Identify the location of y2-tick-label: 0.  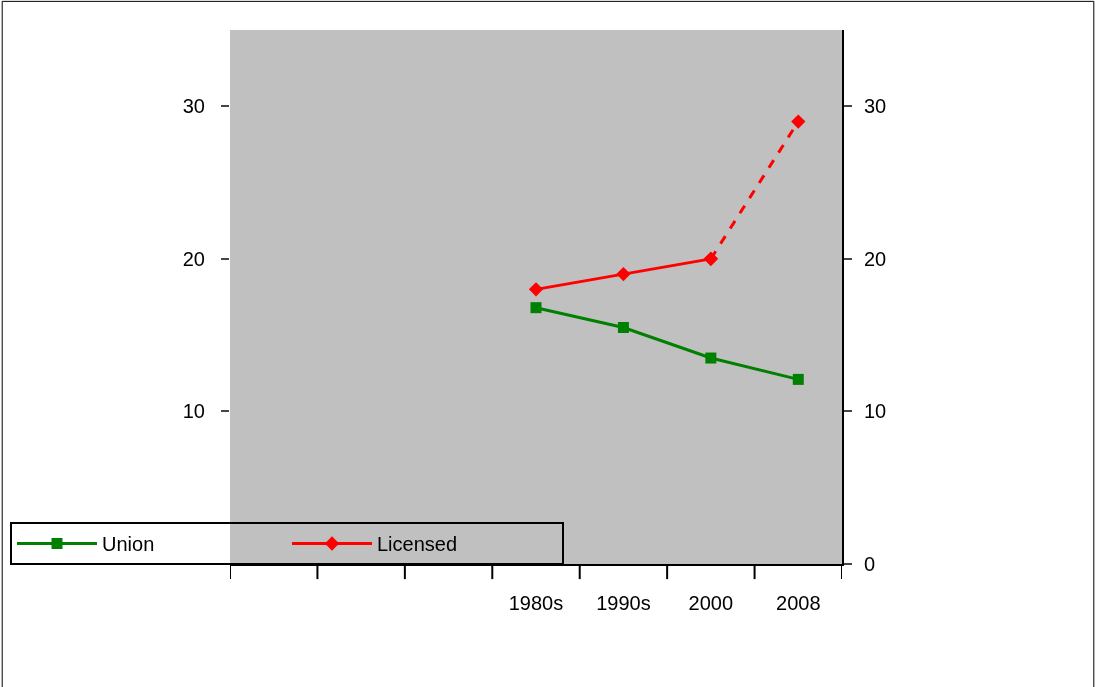
(870, 564).